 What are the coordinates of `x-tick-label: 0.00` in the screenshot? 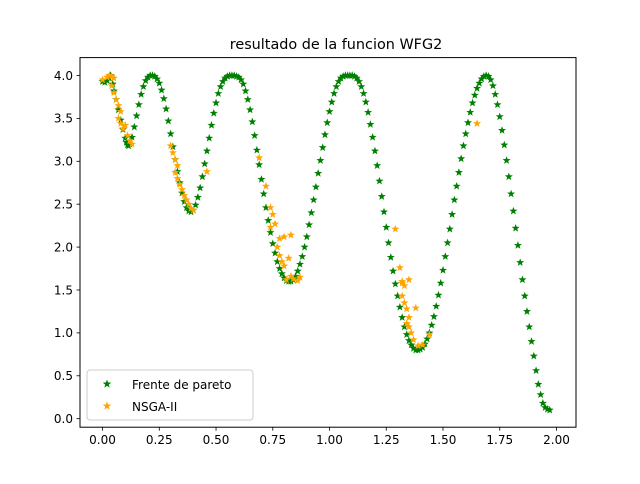 It's located at (102, 440).